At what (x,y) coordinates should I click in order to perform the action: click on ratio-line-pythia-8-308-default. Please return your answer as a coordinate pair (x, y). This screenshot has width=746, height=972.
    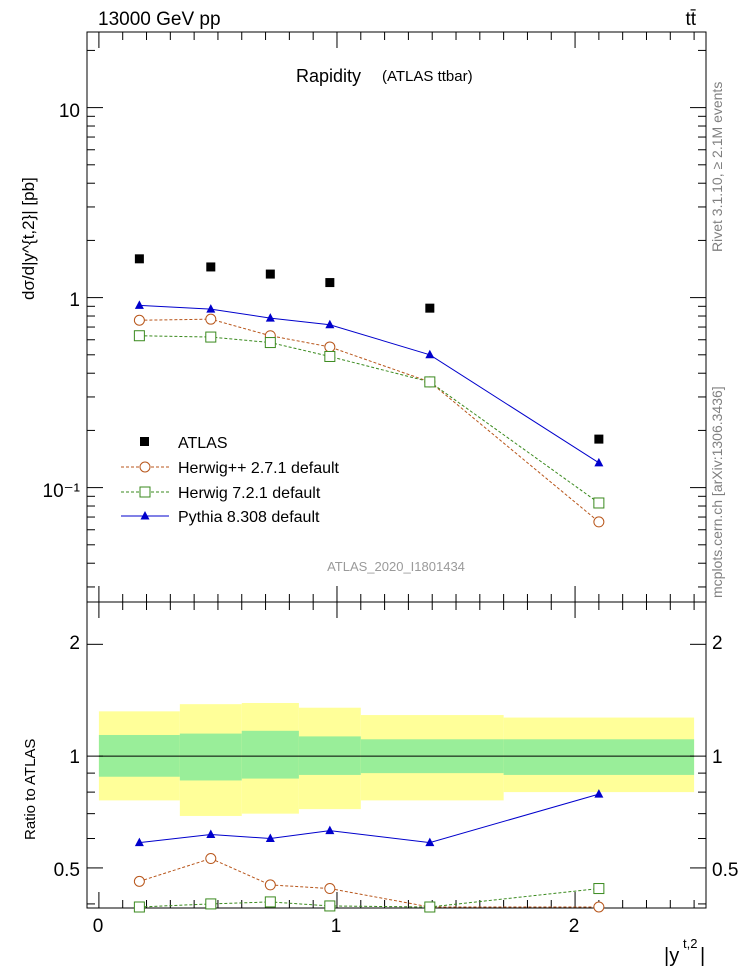
    Looking at the image, I should click on (369, 818).